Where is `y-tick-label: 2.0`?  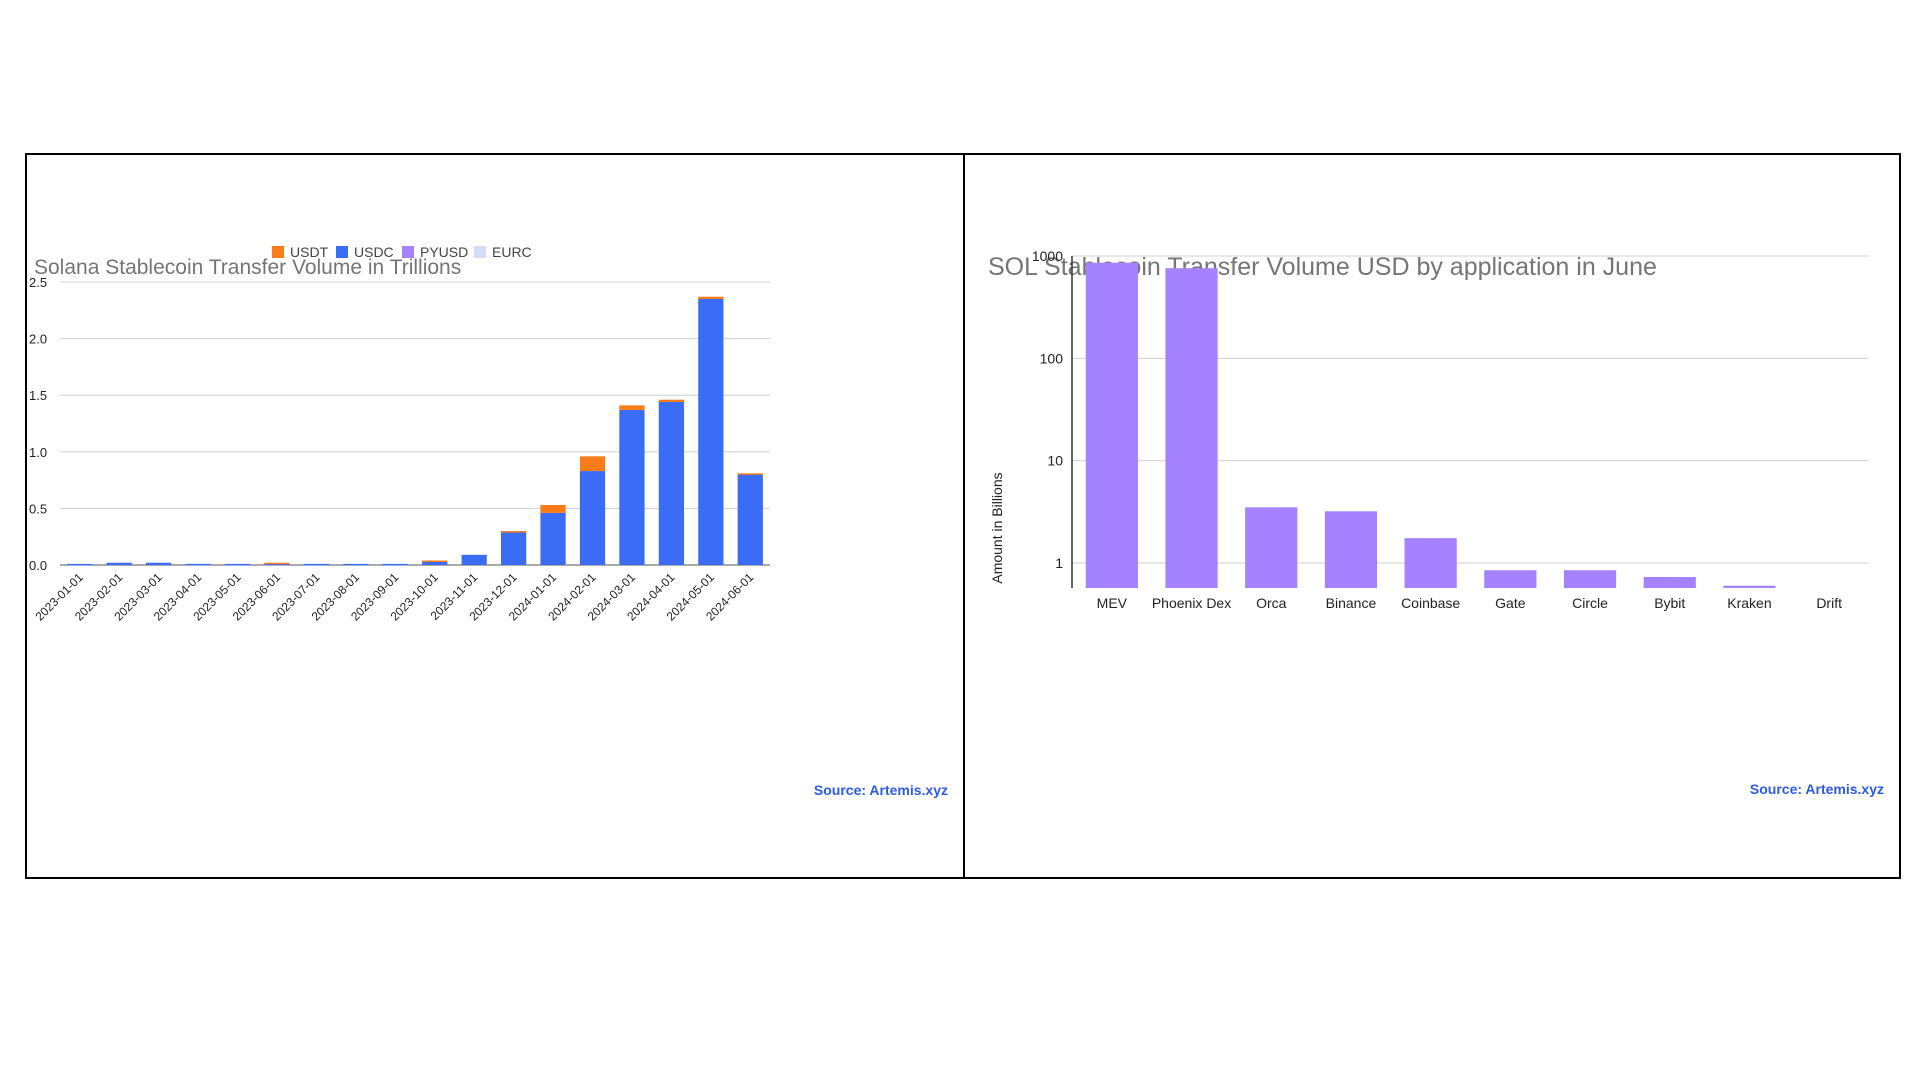 y-tick-label: 2.0 is located at coordinates (38, 339).